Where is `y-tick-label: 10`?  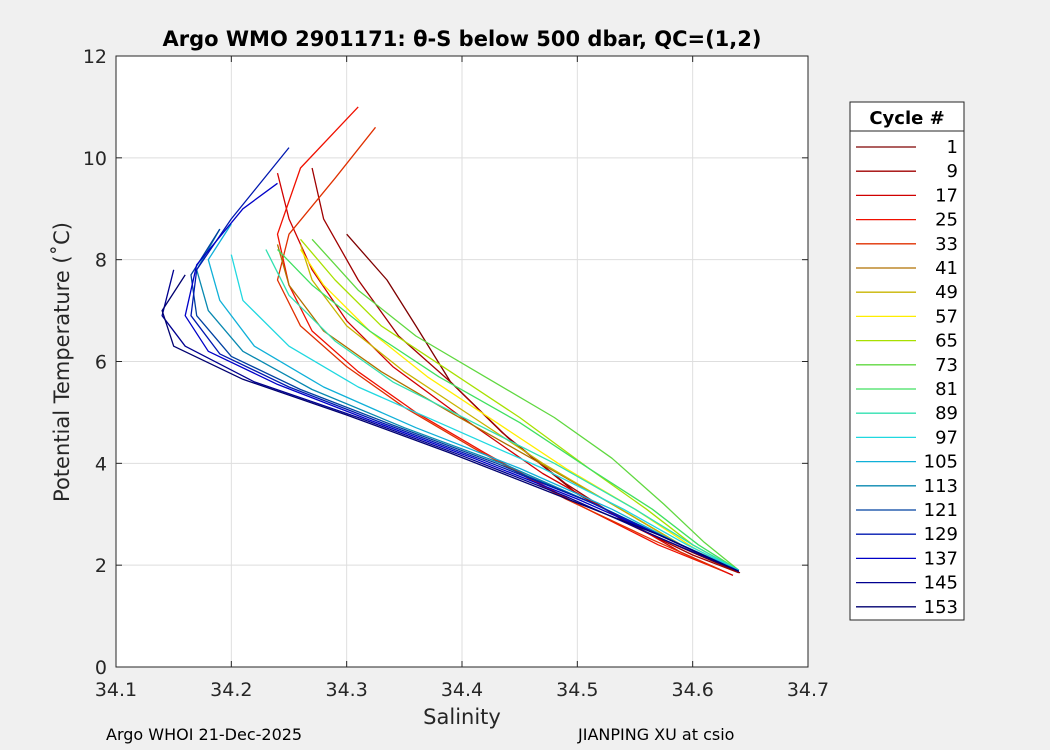
y-tick-label: 10 is located at coordinates (95, 159).